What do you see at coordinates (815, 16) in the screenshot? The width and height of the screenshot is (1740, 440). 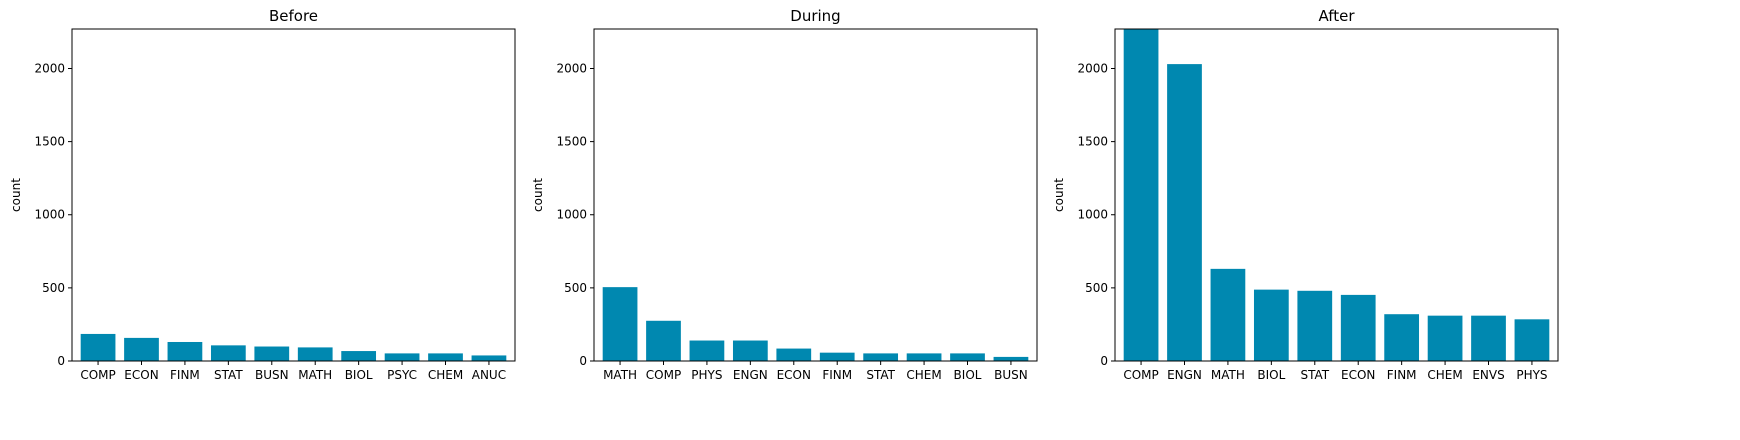 I see `panel-title: During` at bounding box center [815, 16].